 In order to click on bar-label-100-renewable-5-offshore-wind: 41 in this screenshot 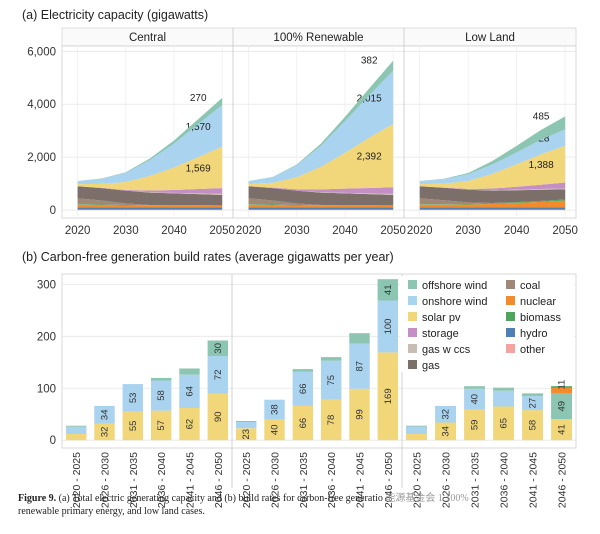, I will do `click(388, 290)`.